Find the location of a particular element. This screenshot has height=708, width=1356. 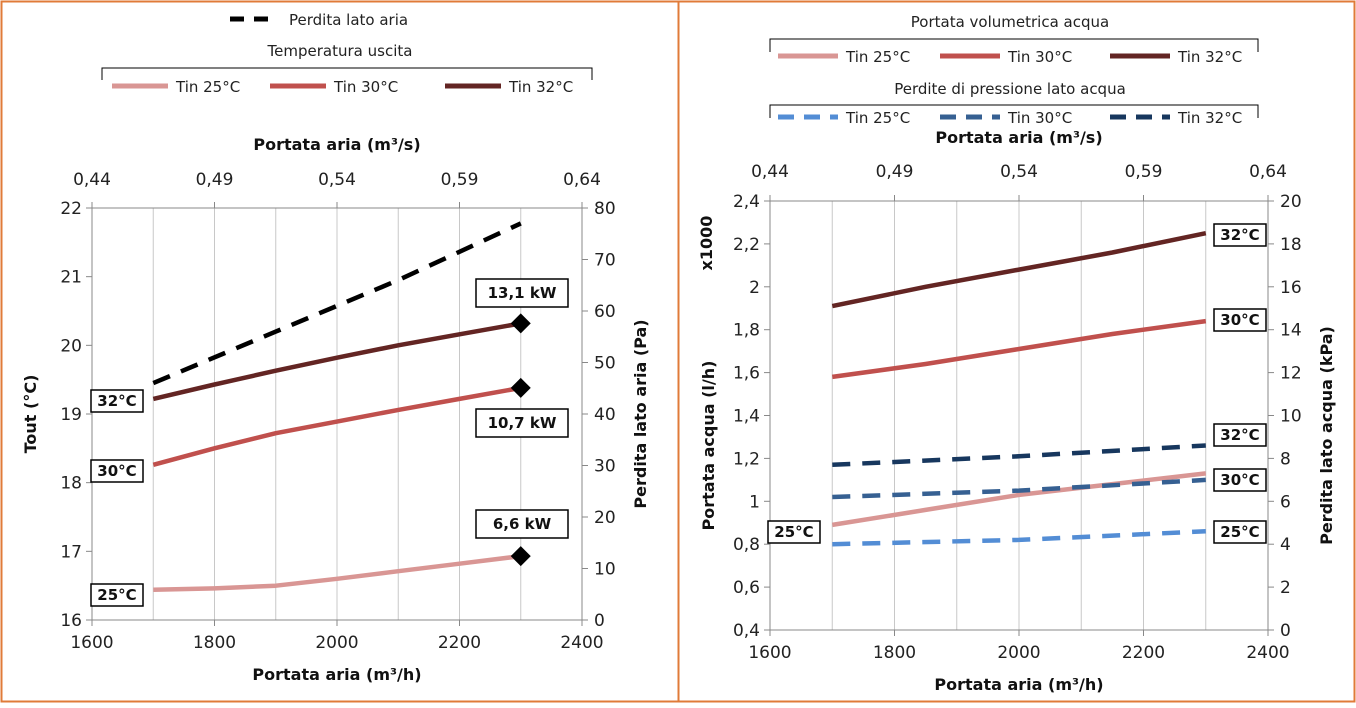

c0-marker-label-0-text: 13,1 kW is located at coordinates (522, 293).